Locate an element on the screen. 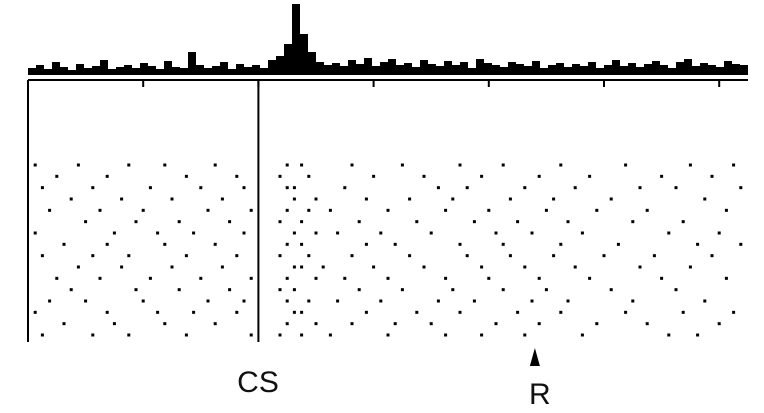  cs-label: CS is located at coordinates (258, 382).